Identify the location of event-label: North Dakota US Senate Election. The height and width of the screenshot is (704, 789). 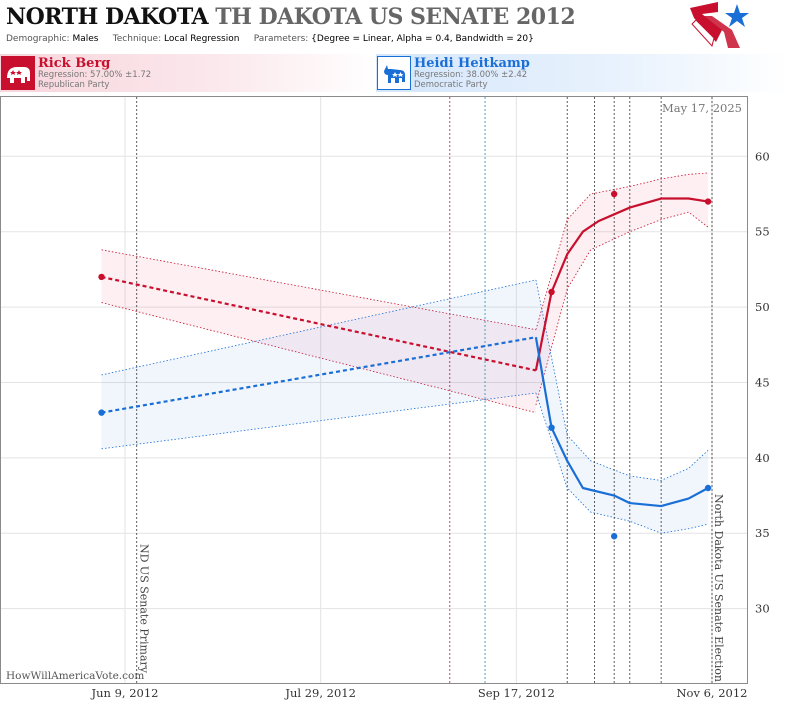
(718, 588).